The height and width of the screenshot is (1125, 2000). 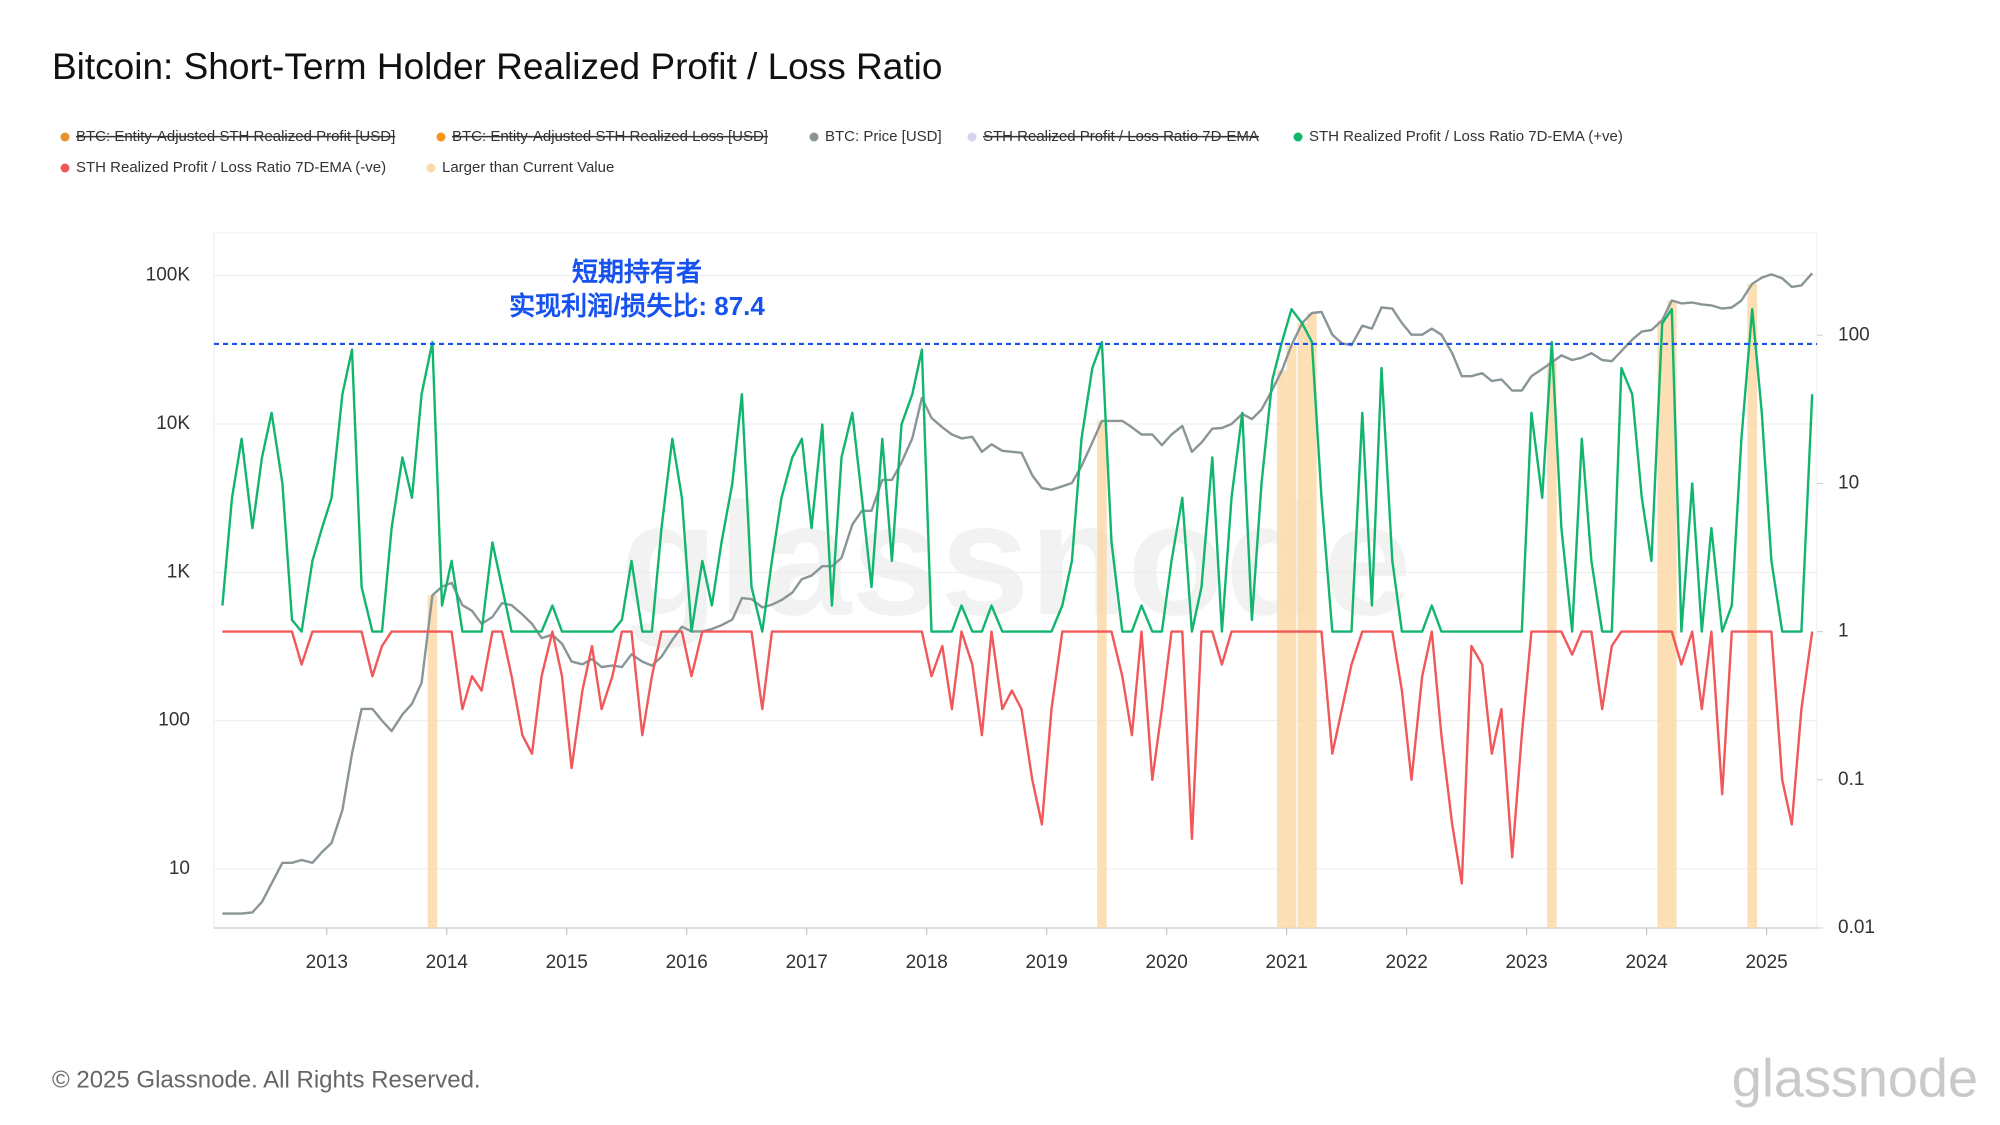 I want to click on y2-tick-label: 10, so click(x=1848, y=482).